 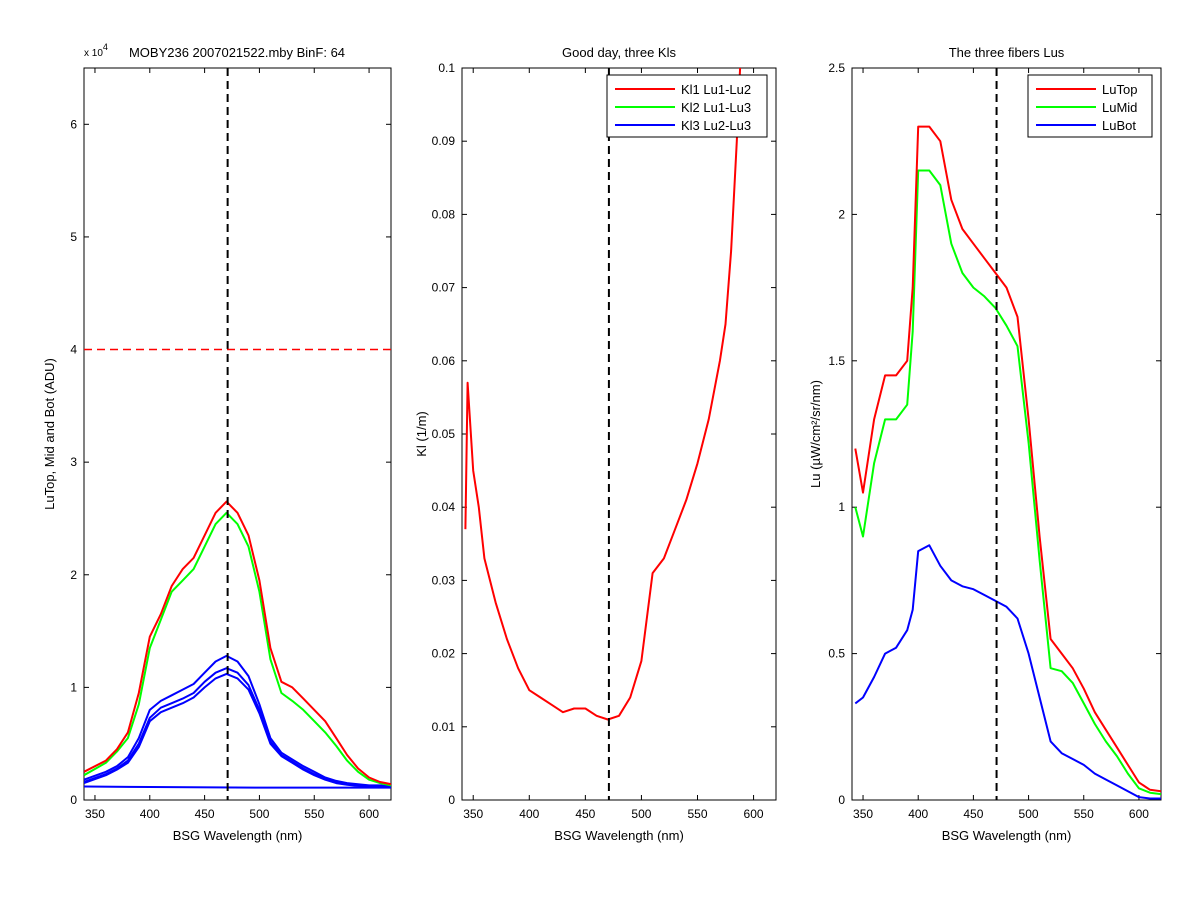 I want to click on y-tick-label: 0.02, so click(x=444, y=654).